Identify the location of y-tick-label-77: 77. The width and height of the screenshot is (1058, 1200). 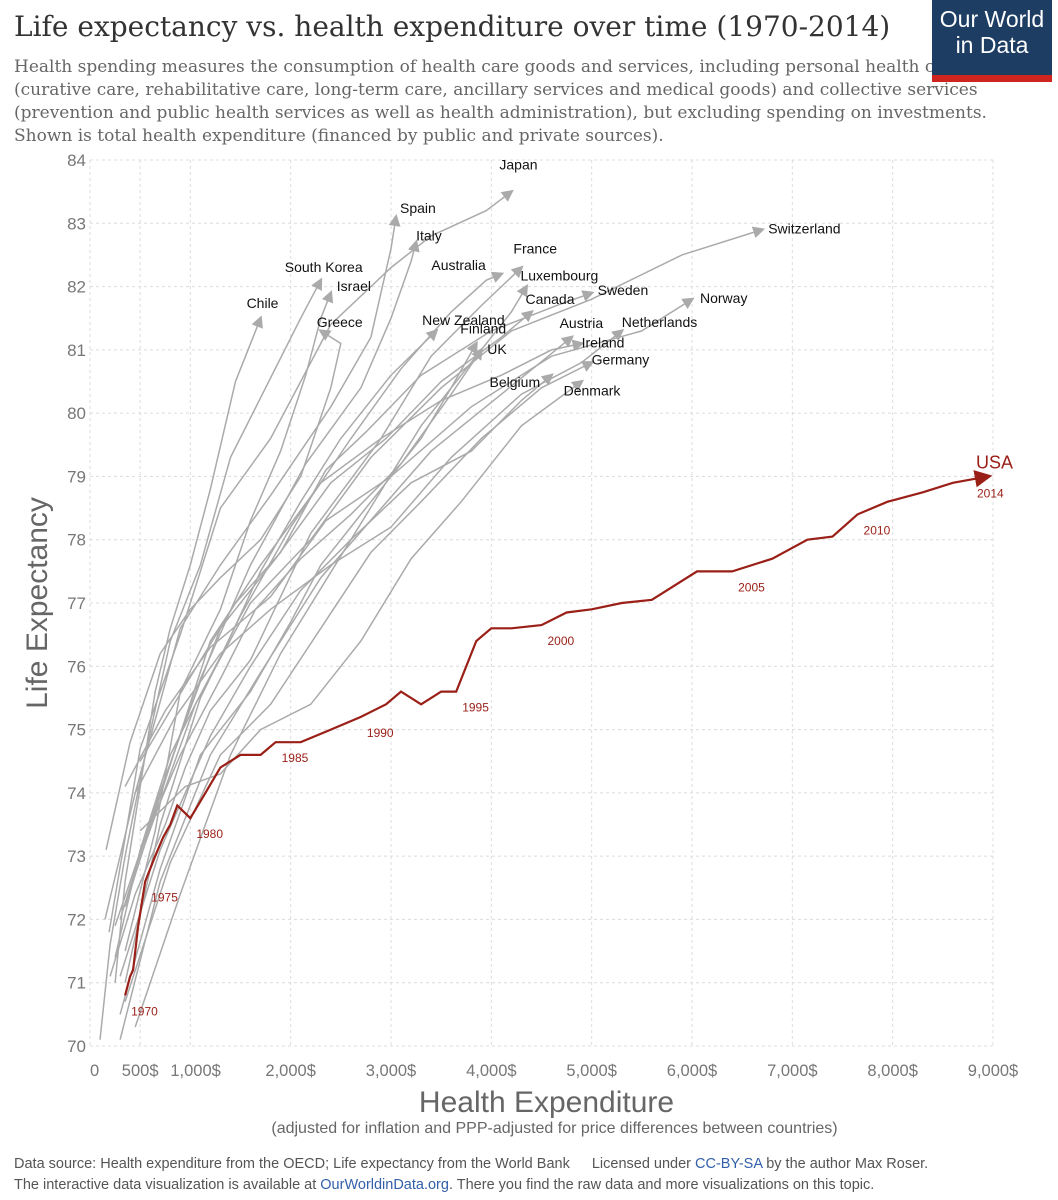
(76, 603).